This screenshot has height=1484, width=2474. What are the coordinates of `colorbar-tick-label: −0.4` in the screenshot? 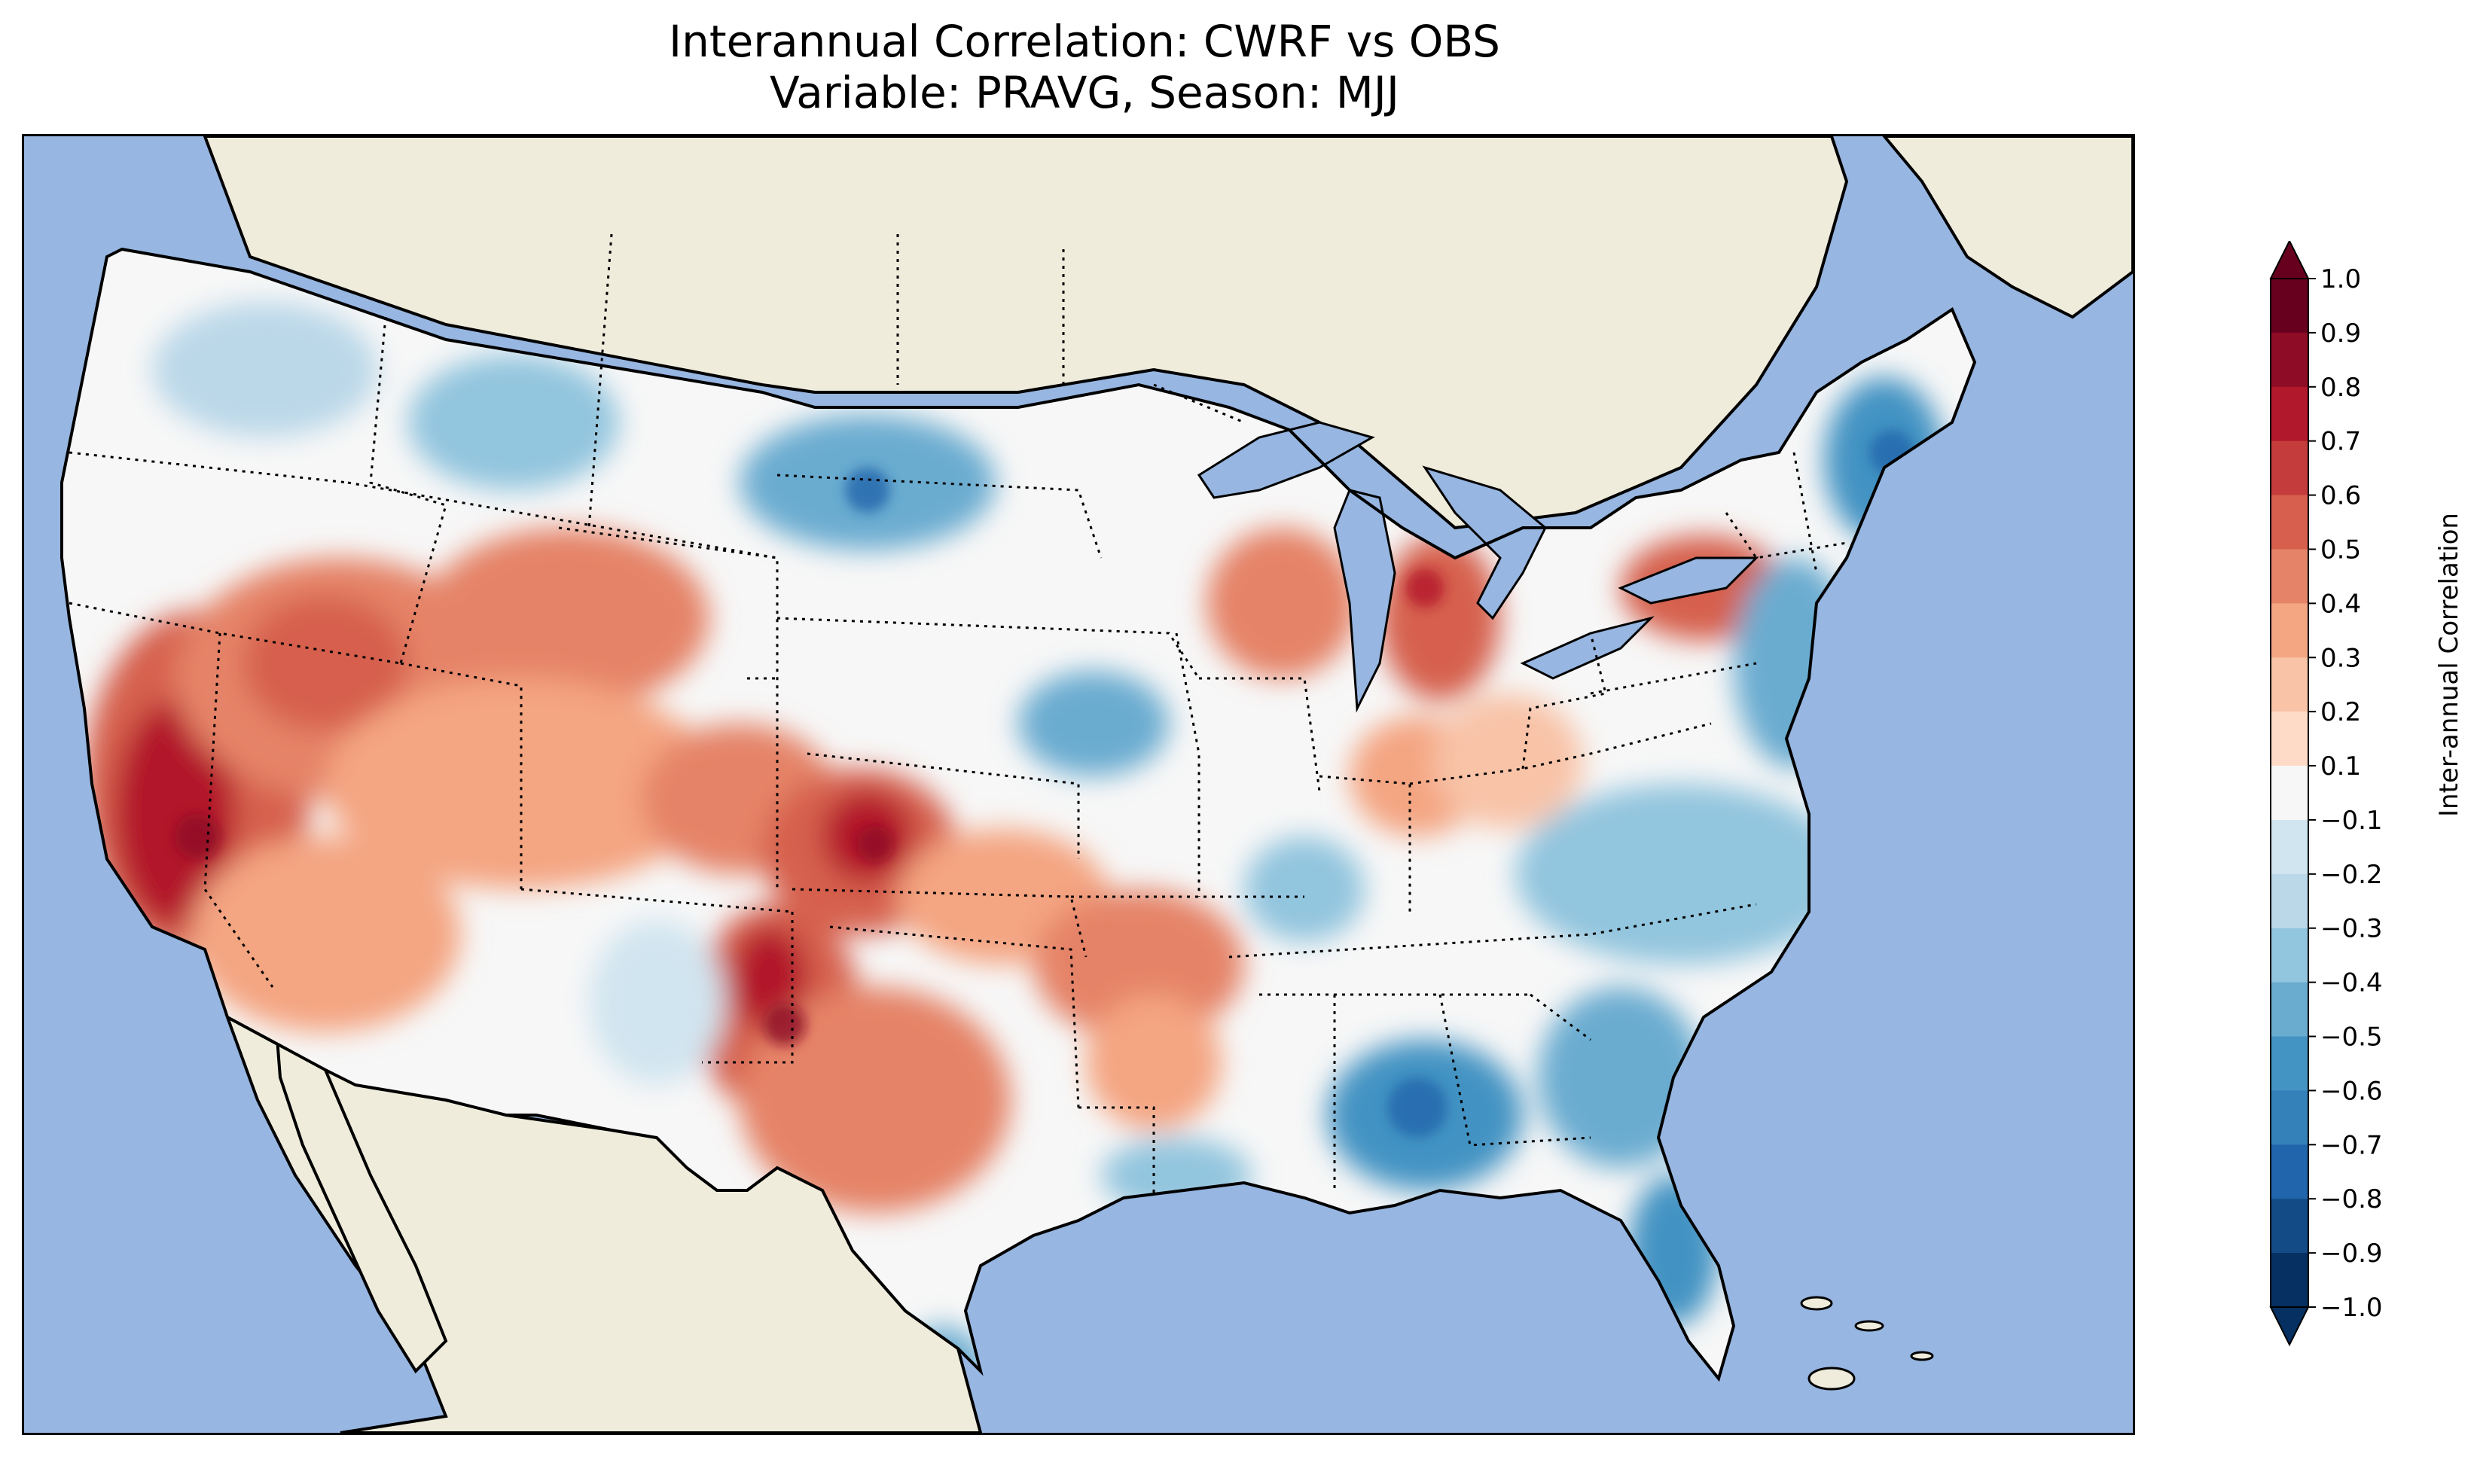 It's located at (2351, 983).